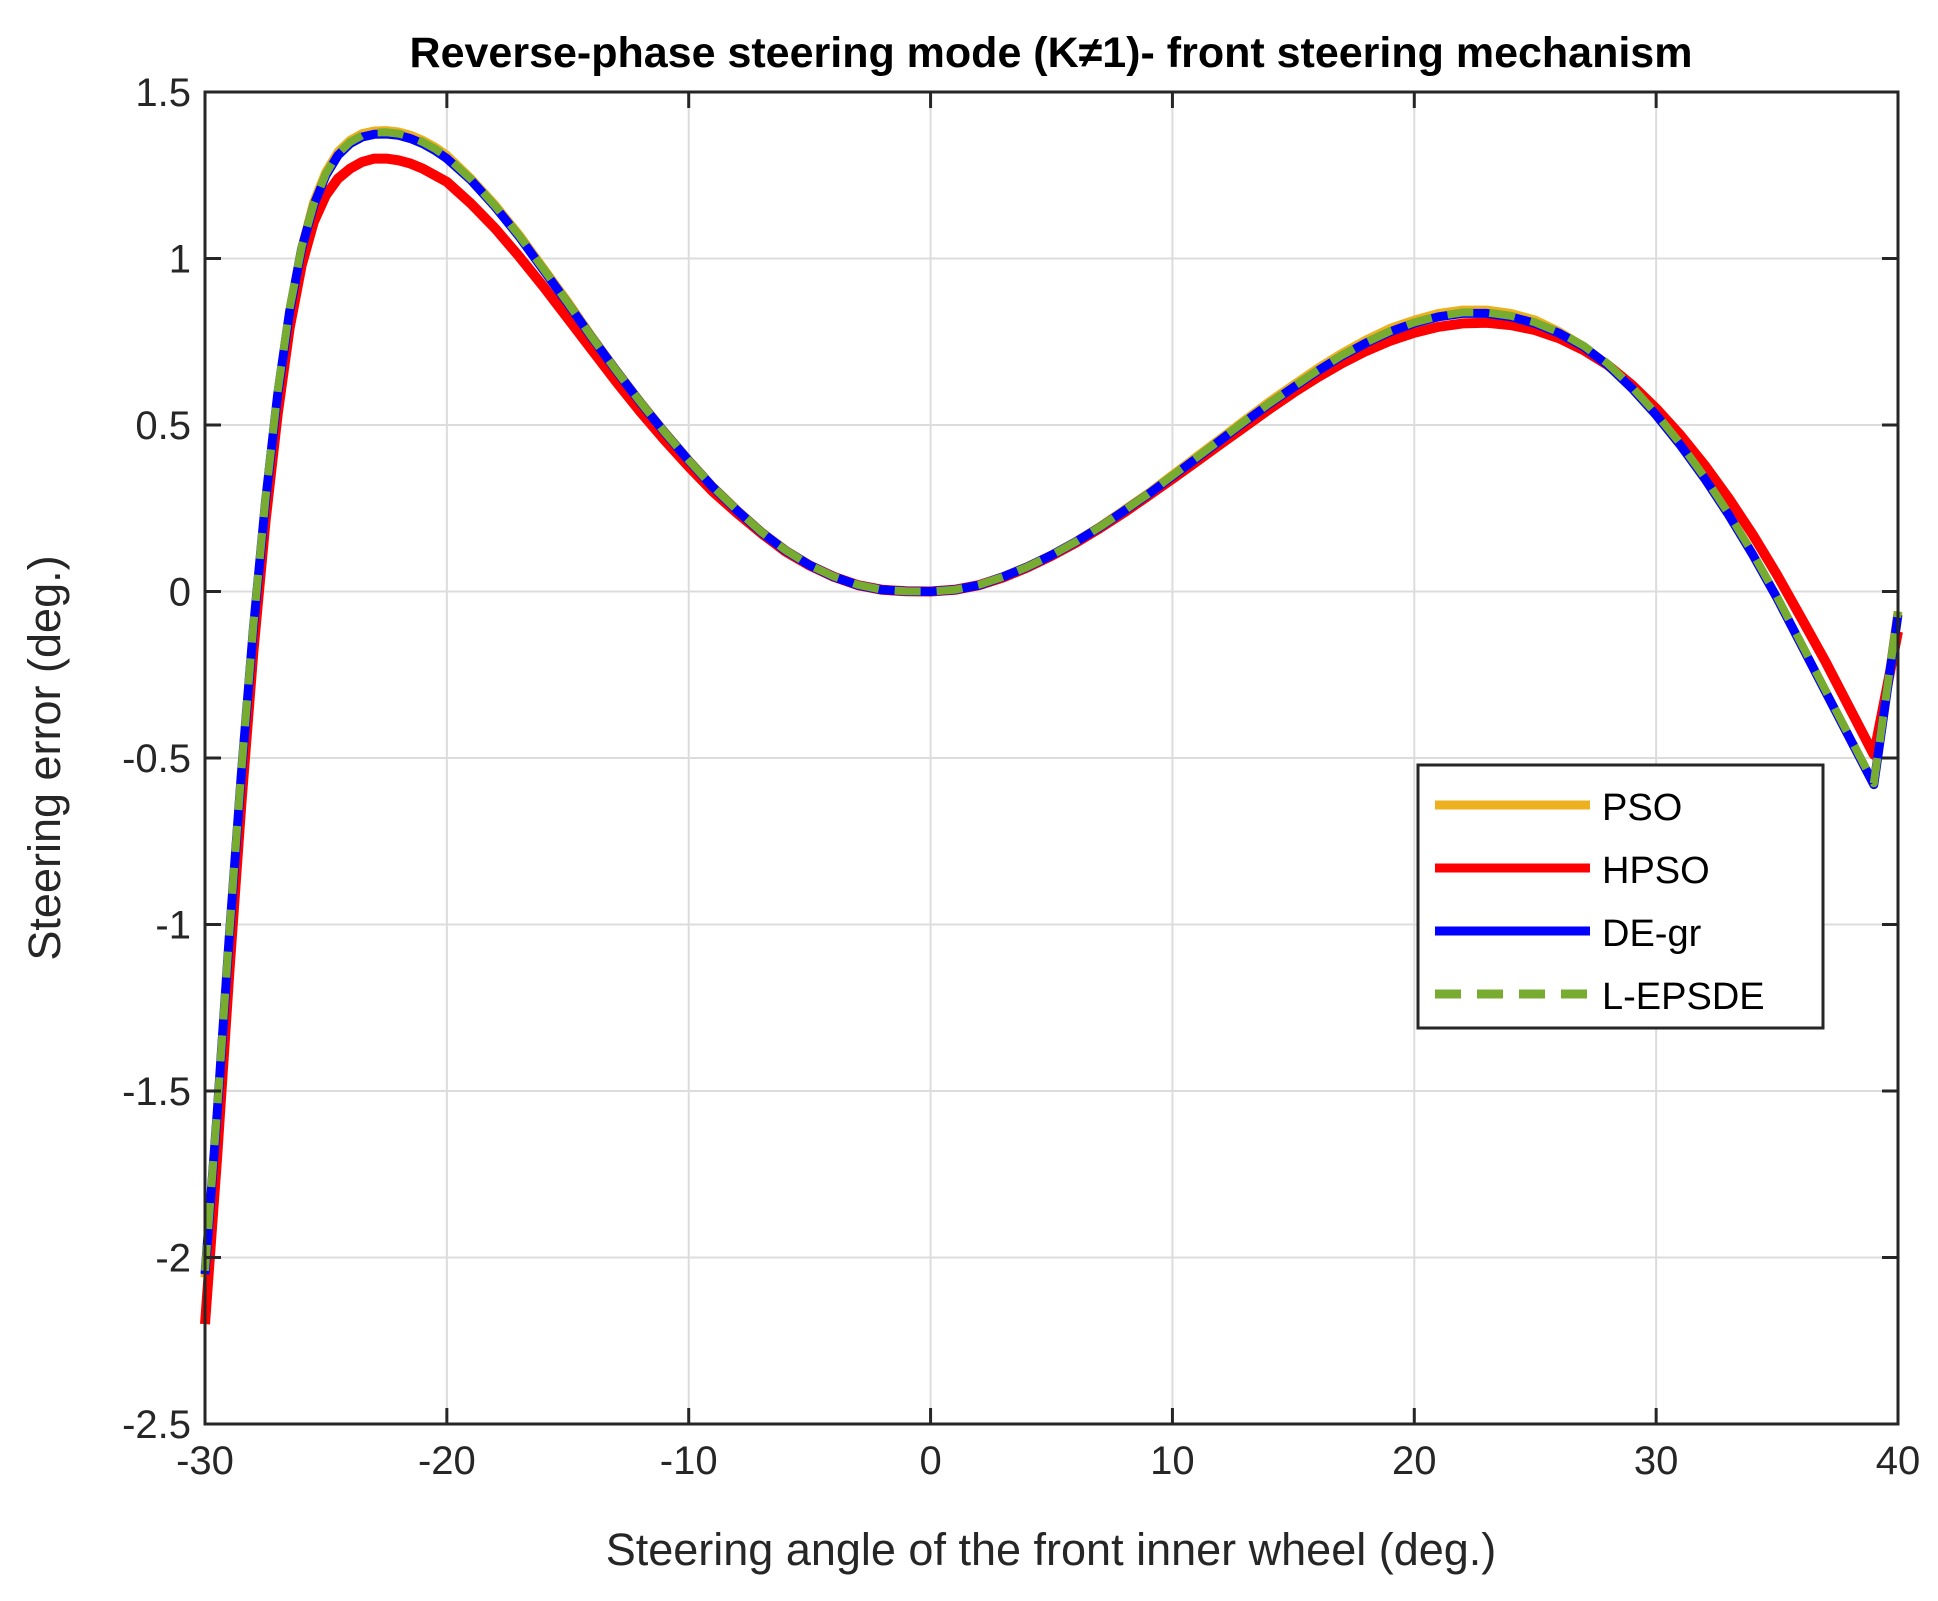 Image resolution: width=1938 pixels, height=1601 pixels. Describe the element at coordinates (1683, 997) in the screenshot. I see `legend-label-l-epsde: L-EPSDE` at that location.